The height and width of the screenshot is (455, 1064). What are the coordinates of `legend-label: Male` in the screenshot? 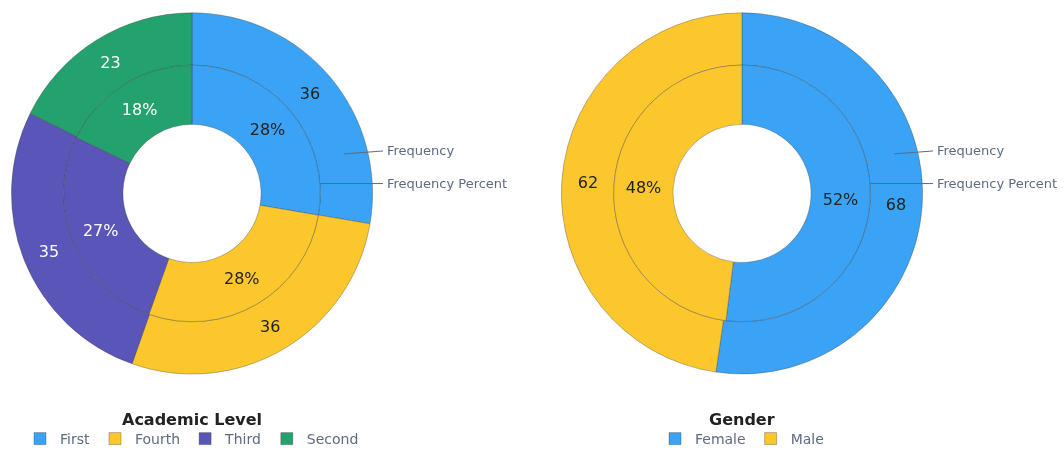 It's located at (807, 439).